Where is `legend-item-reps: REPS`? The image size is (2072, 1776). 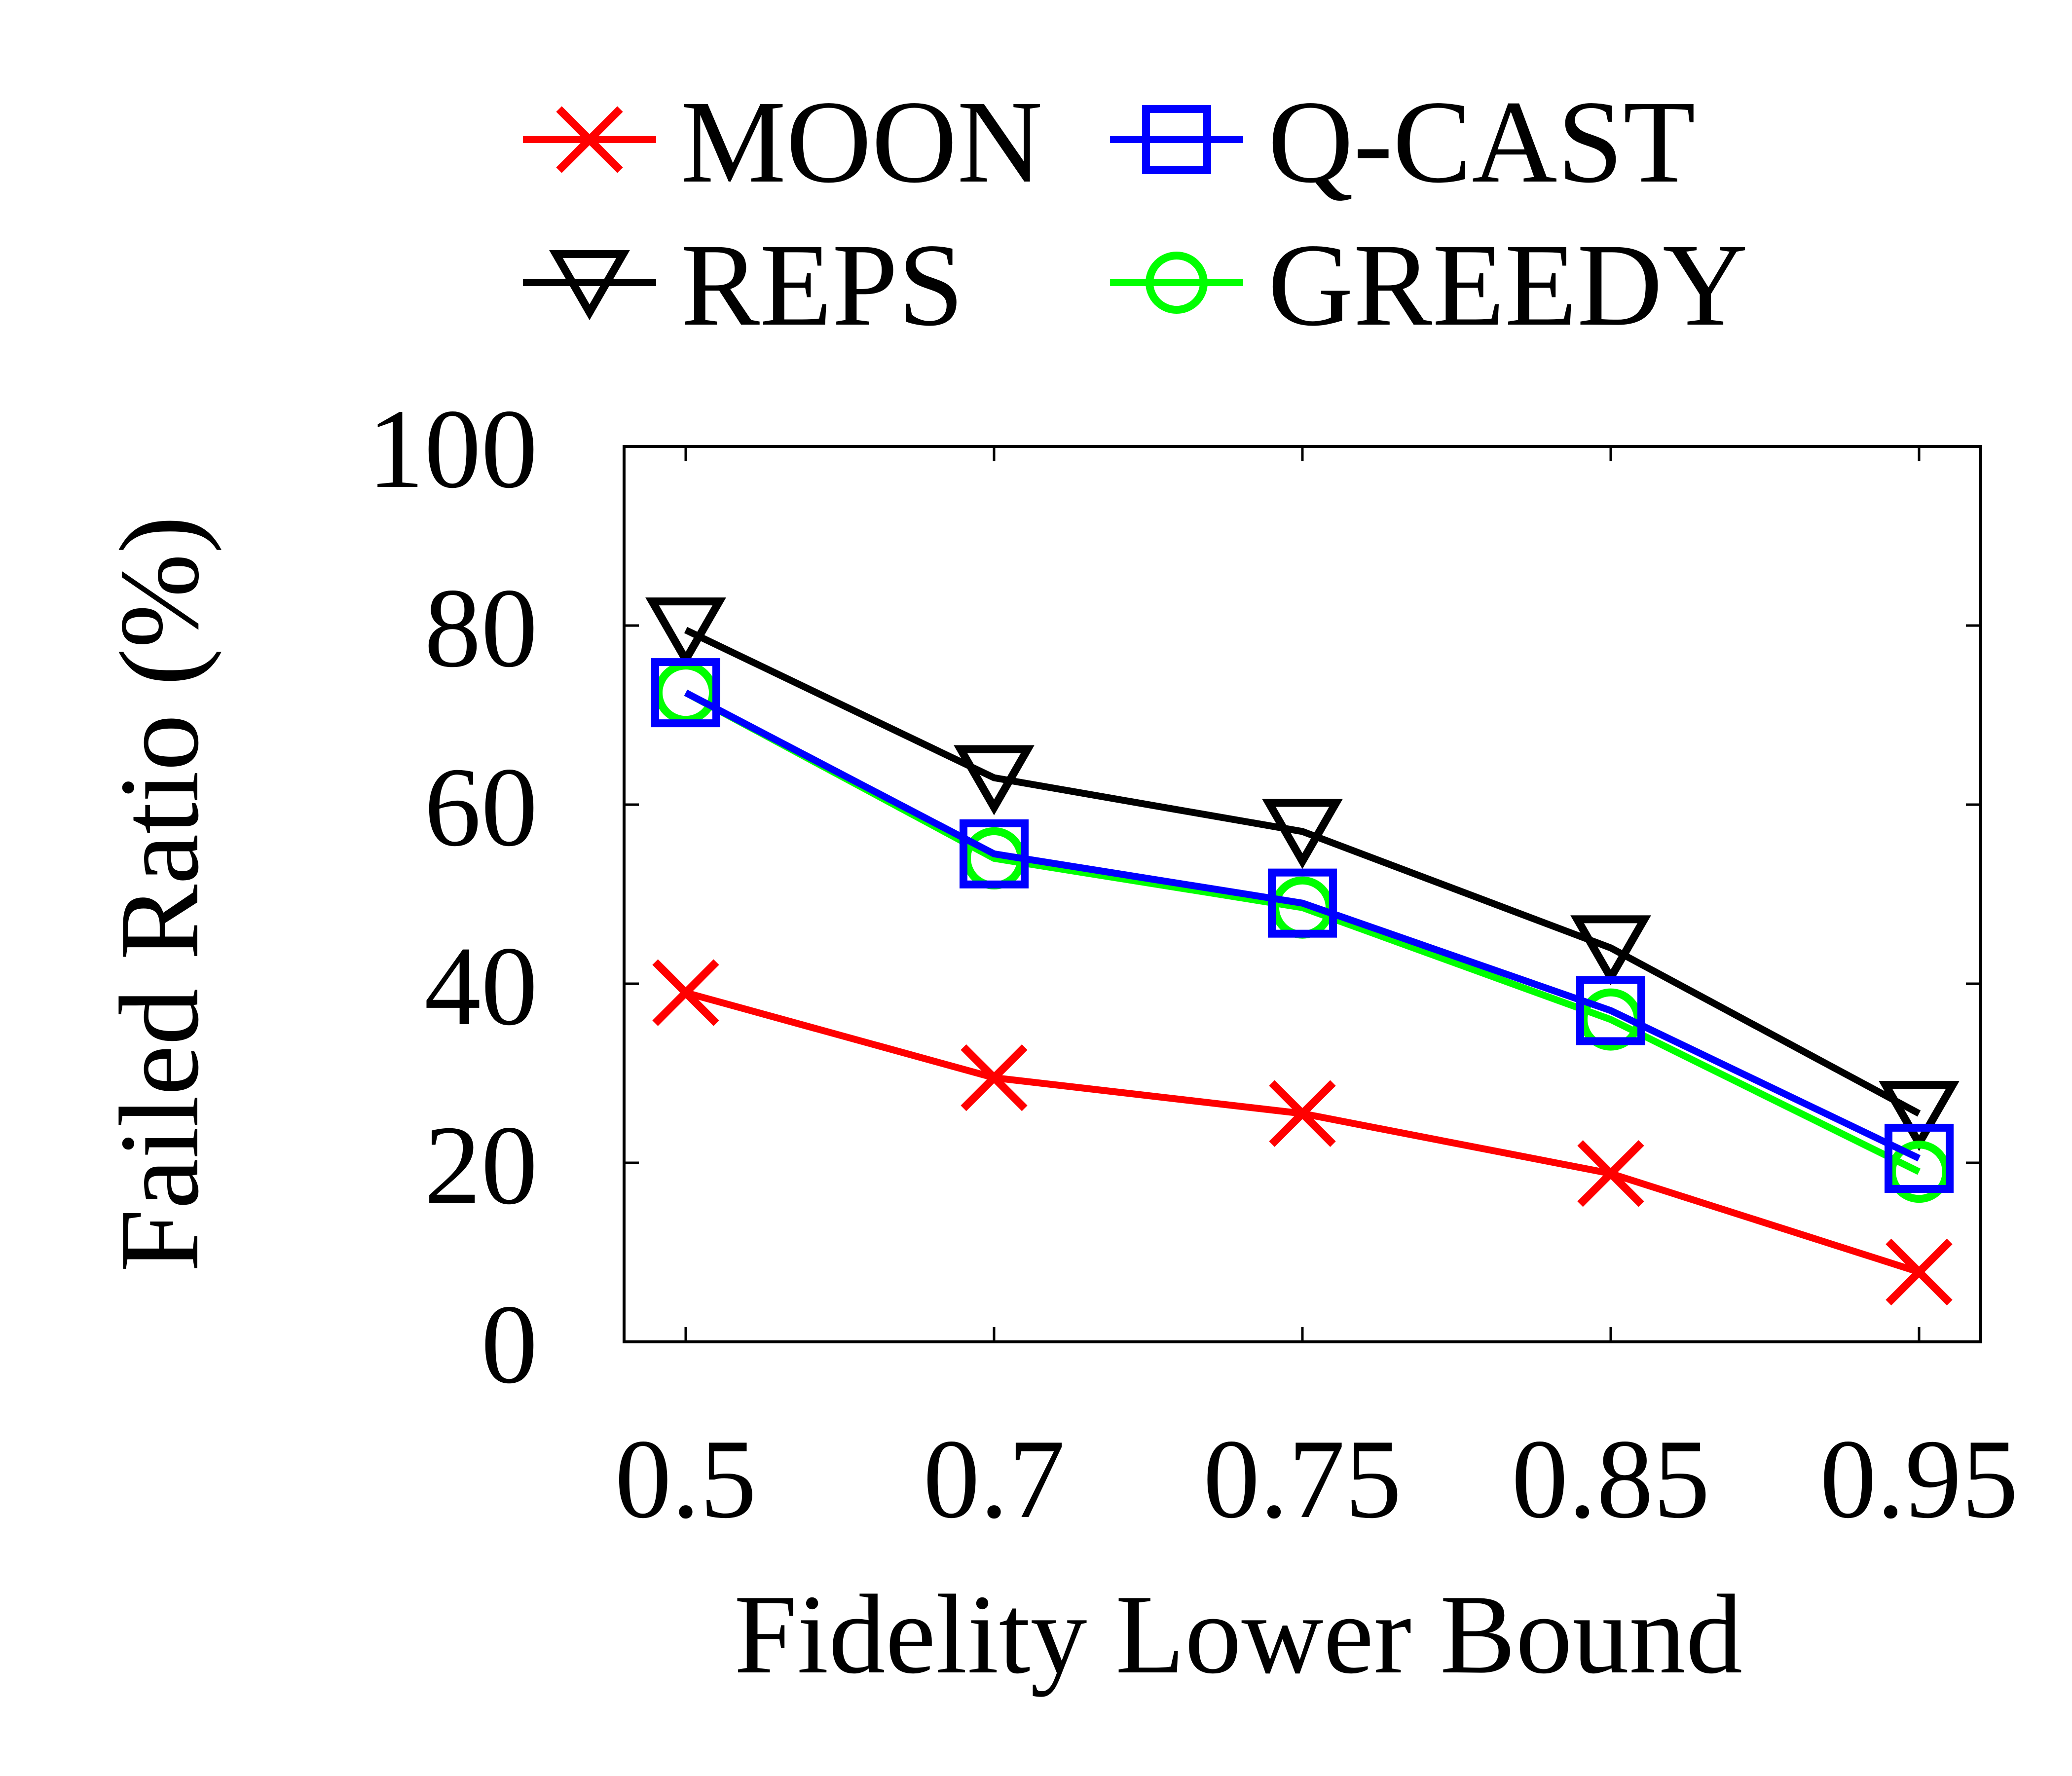
legend-item-reps: REPS is located at coordinates (744, 285).